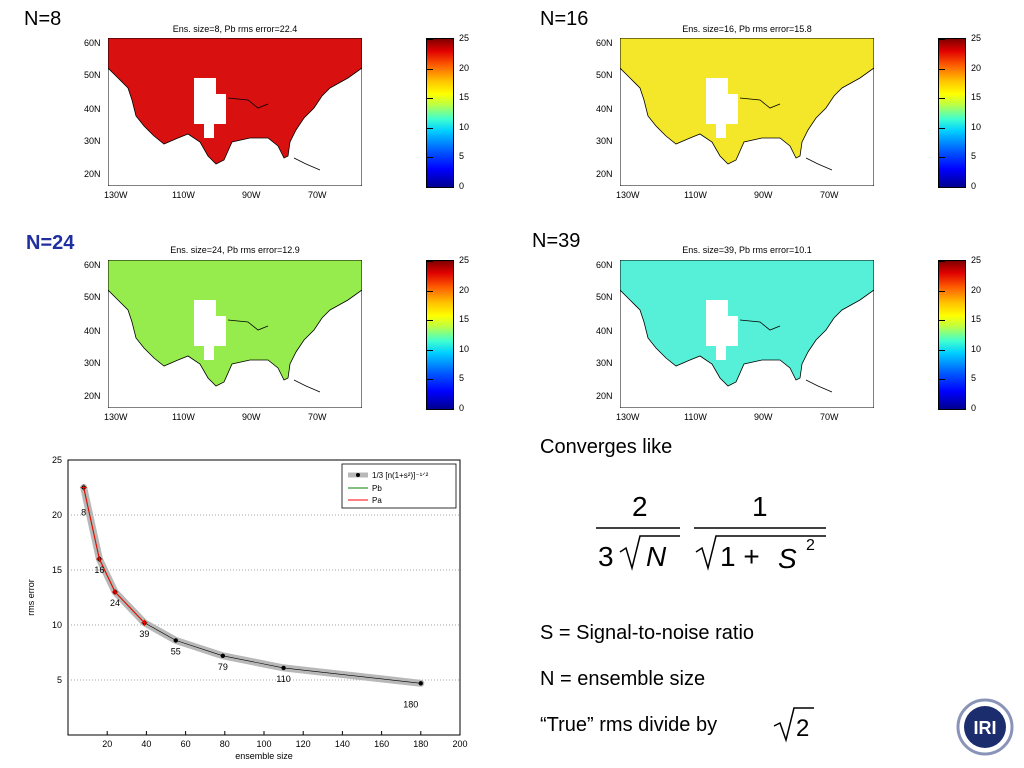 This screenshot has width=1024, height=768. What do you see at coordinates (564, 19) in the screenshot?
I see `panel-label: N=16` at bounding box center [564, 19].